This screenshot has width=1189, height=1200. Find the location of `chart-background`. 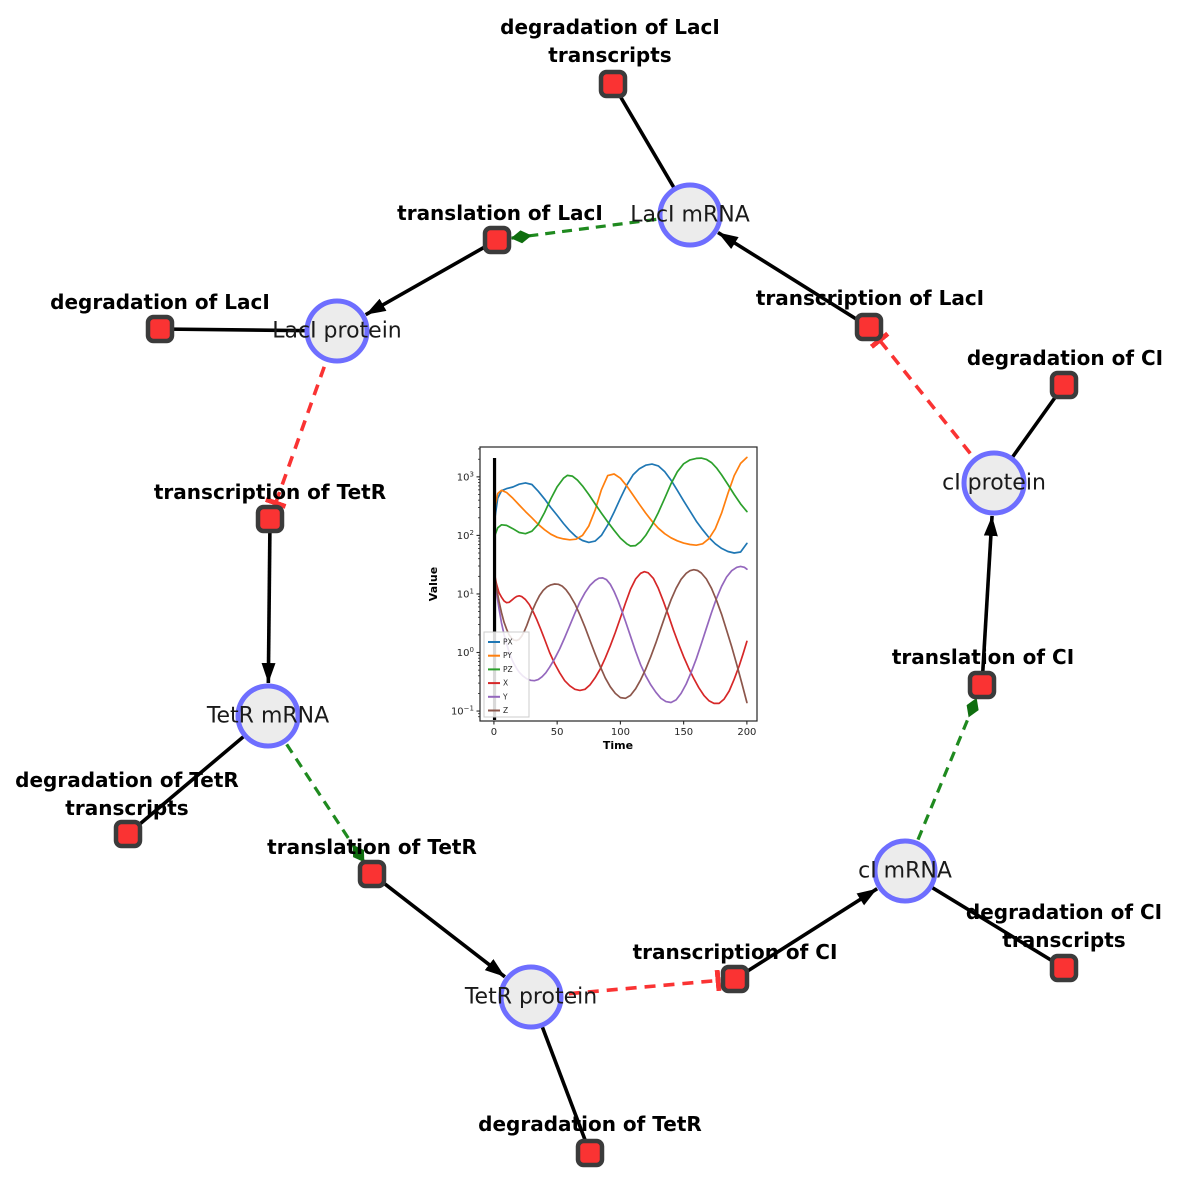

chart-background is located at coordinates (600, 596).